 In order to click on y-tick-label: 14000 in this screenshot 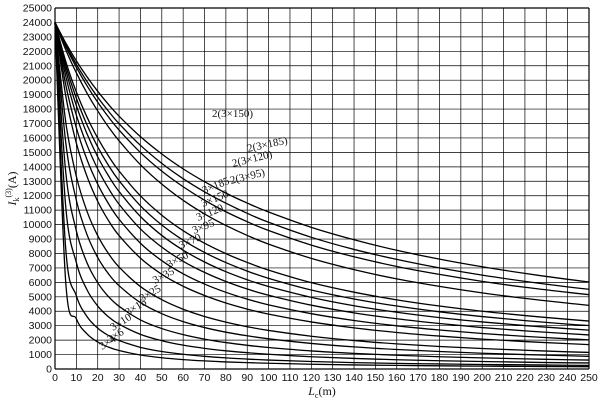, I will do `click(37, 167)`.